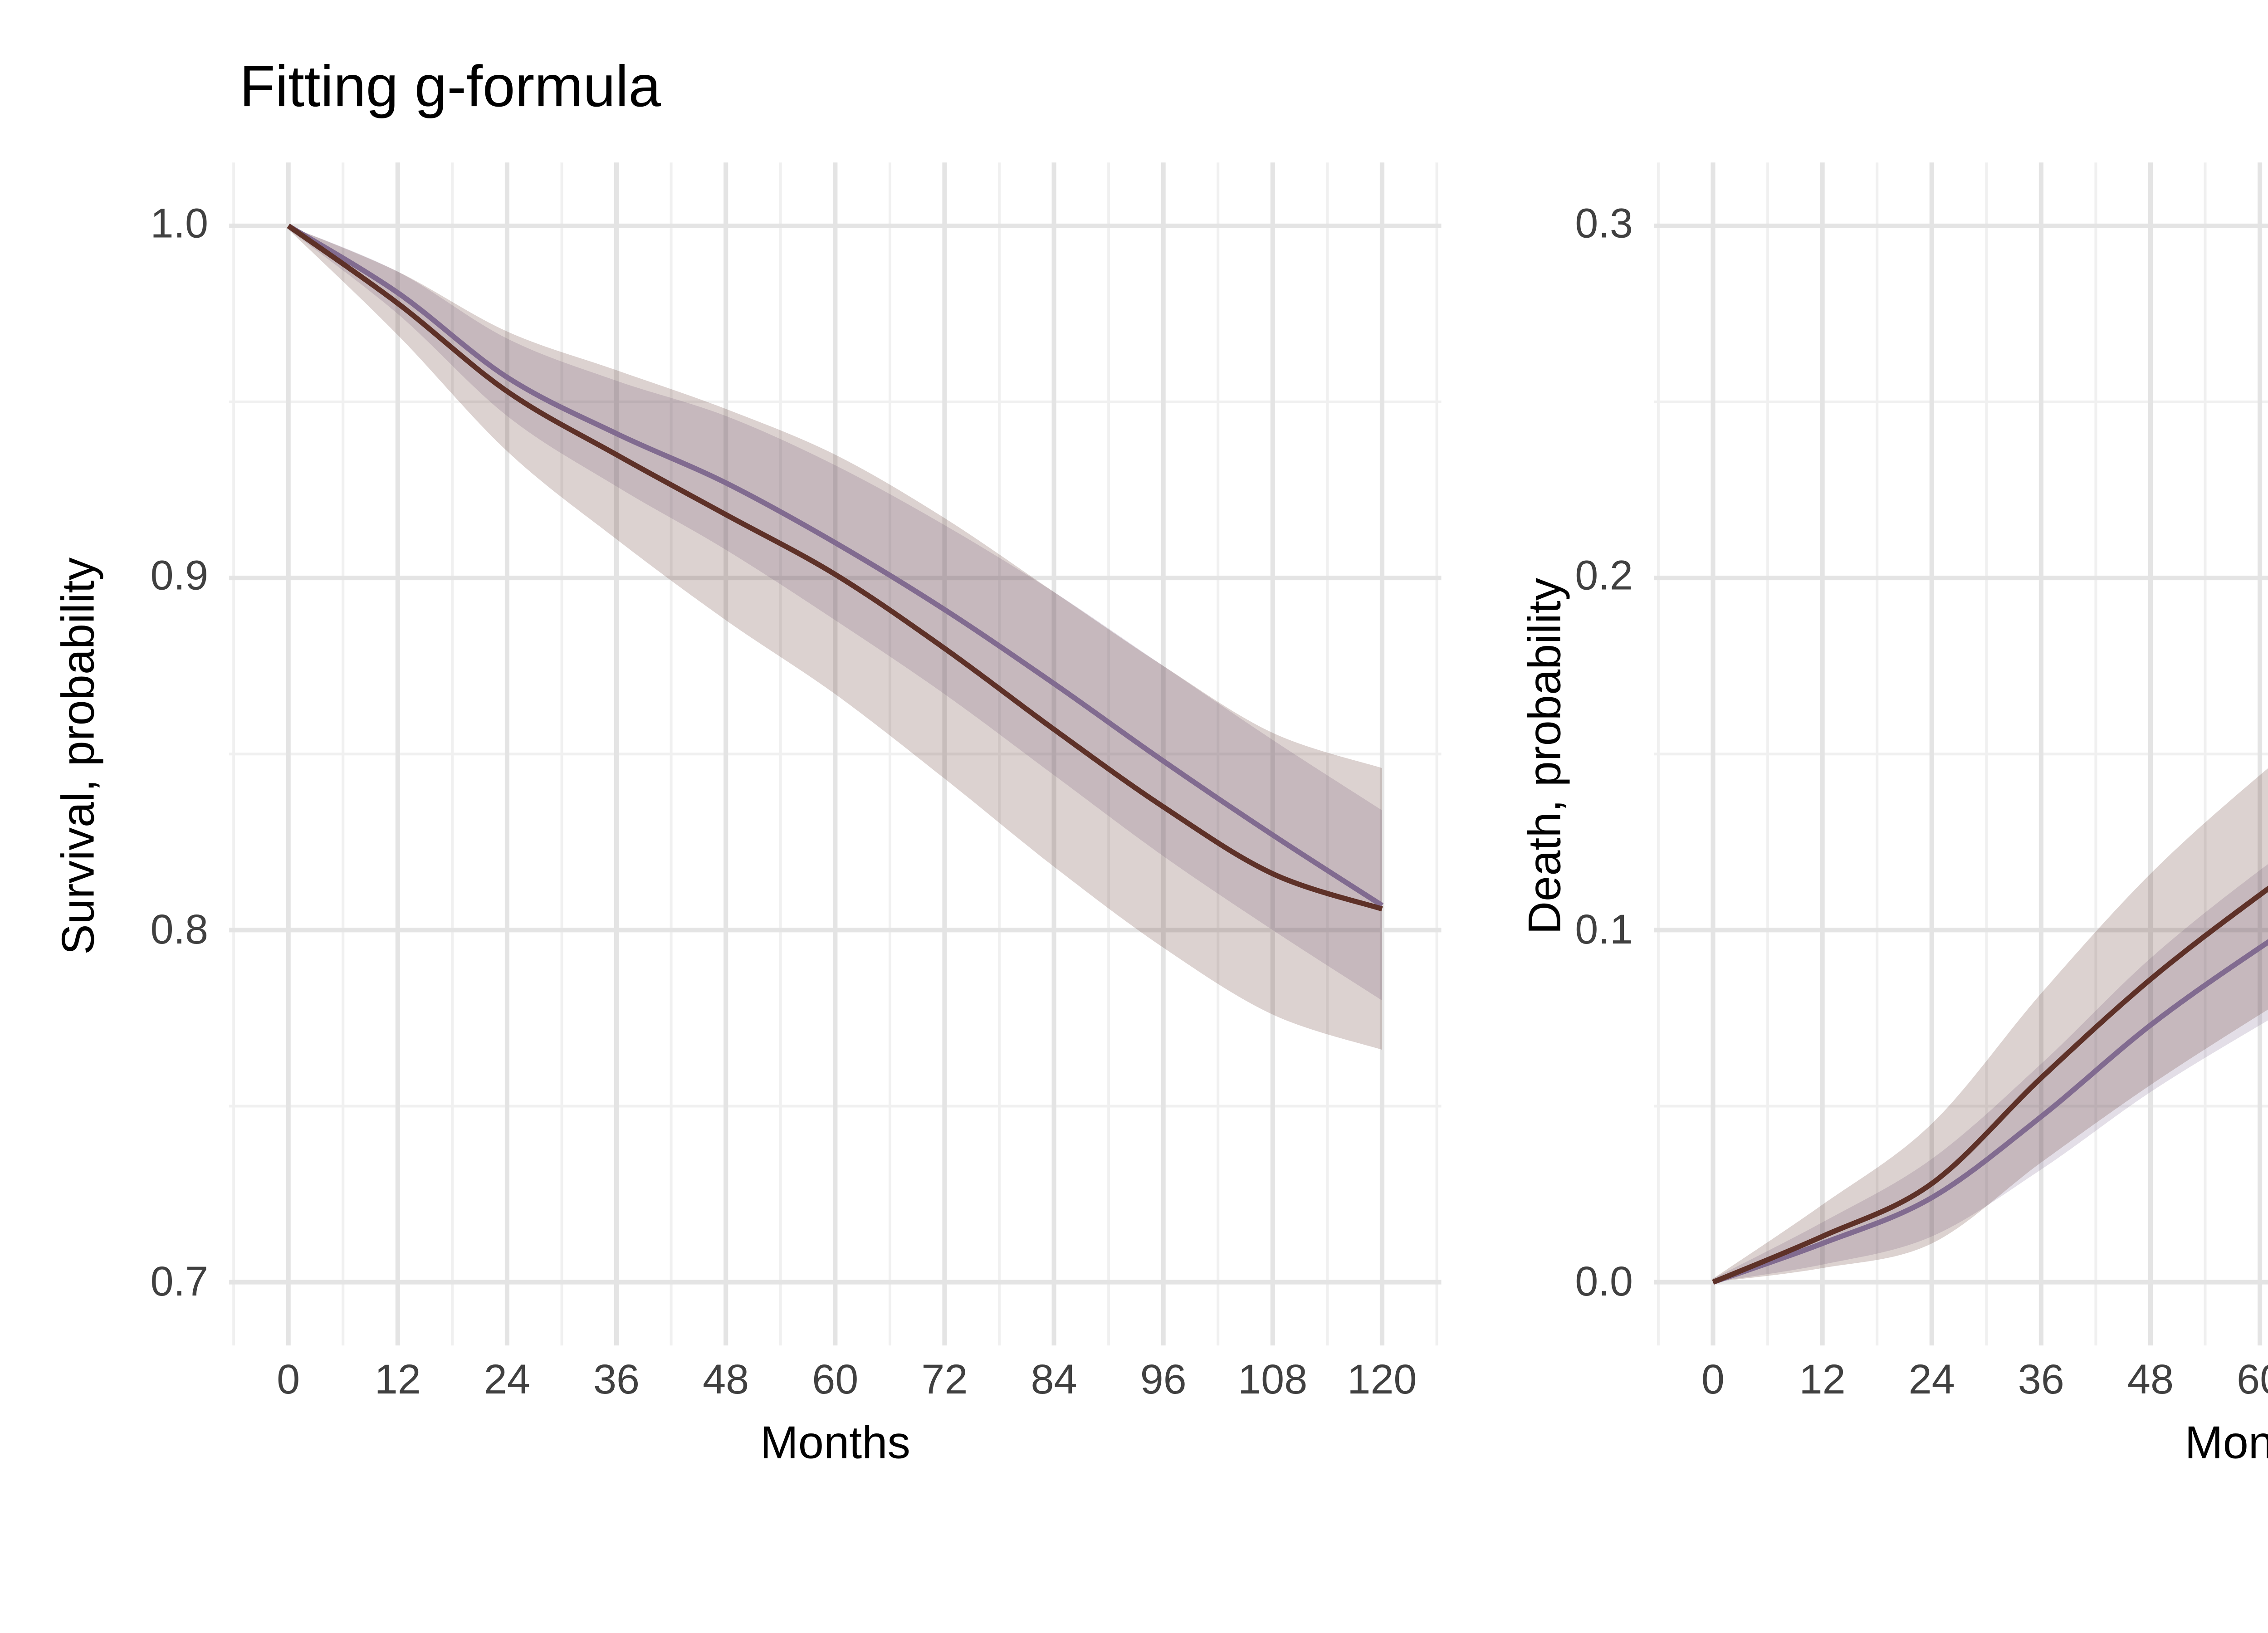 The width and height of the screenshot is (2268, 1633). What do you see at coordinates (1382, 1381) in the screenshot?
I see `x-tick-label: 120` at bounding box center [1382, 1381].